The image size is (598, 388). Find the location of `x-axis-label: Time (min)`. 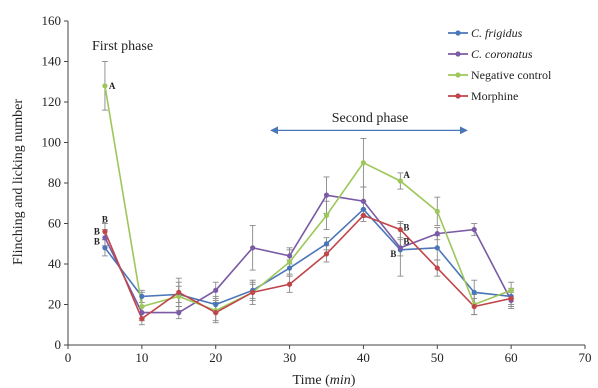

x-axis-label: Time (min) is located at coordinates (324, 380).